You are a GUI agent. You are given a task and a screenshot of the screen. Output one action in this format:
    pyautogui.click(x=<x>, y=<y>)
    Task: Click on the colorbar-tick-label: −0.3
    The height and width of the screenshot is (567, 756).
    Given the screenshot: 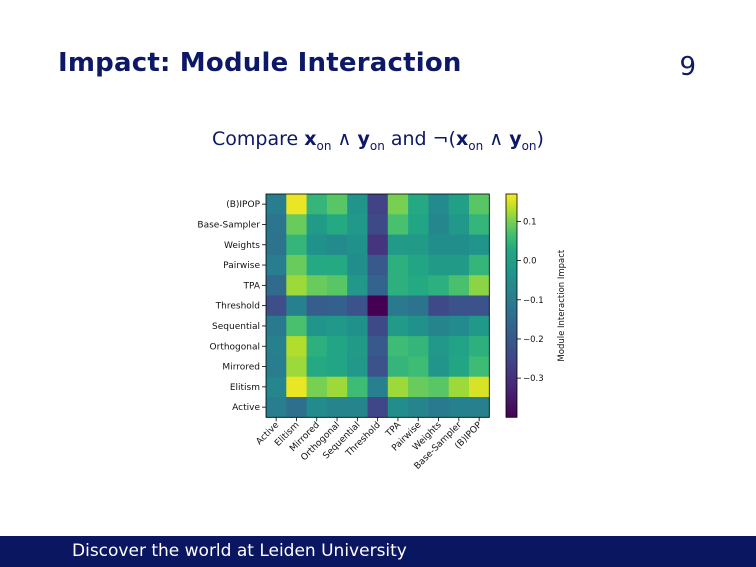 What is the action you would take?
    pyautogui.click(x=533, y=379)
    